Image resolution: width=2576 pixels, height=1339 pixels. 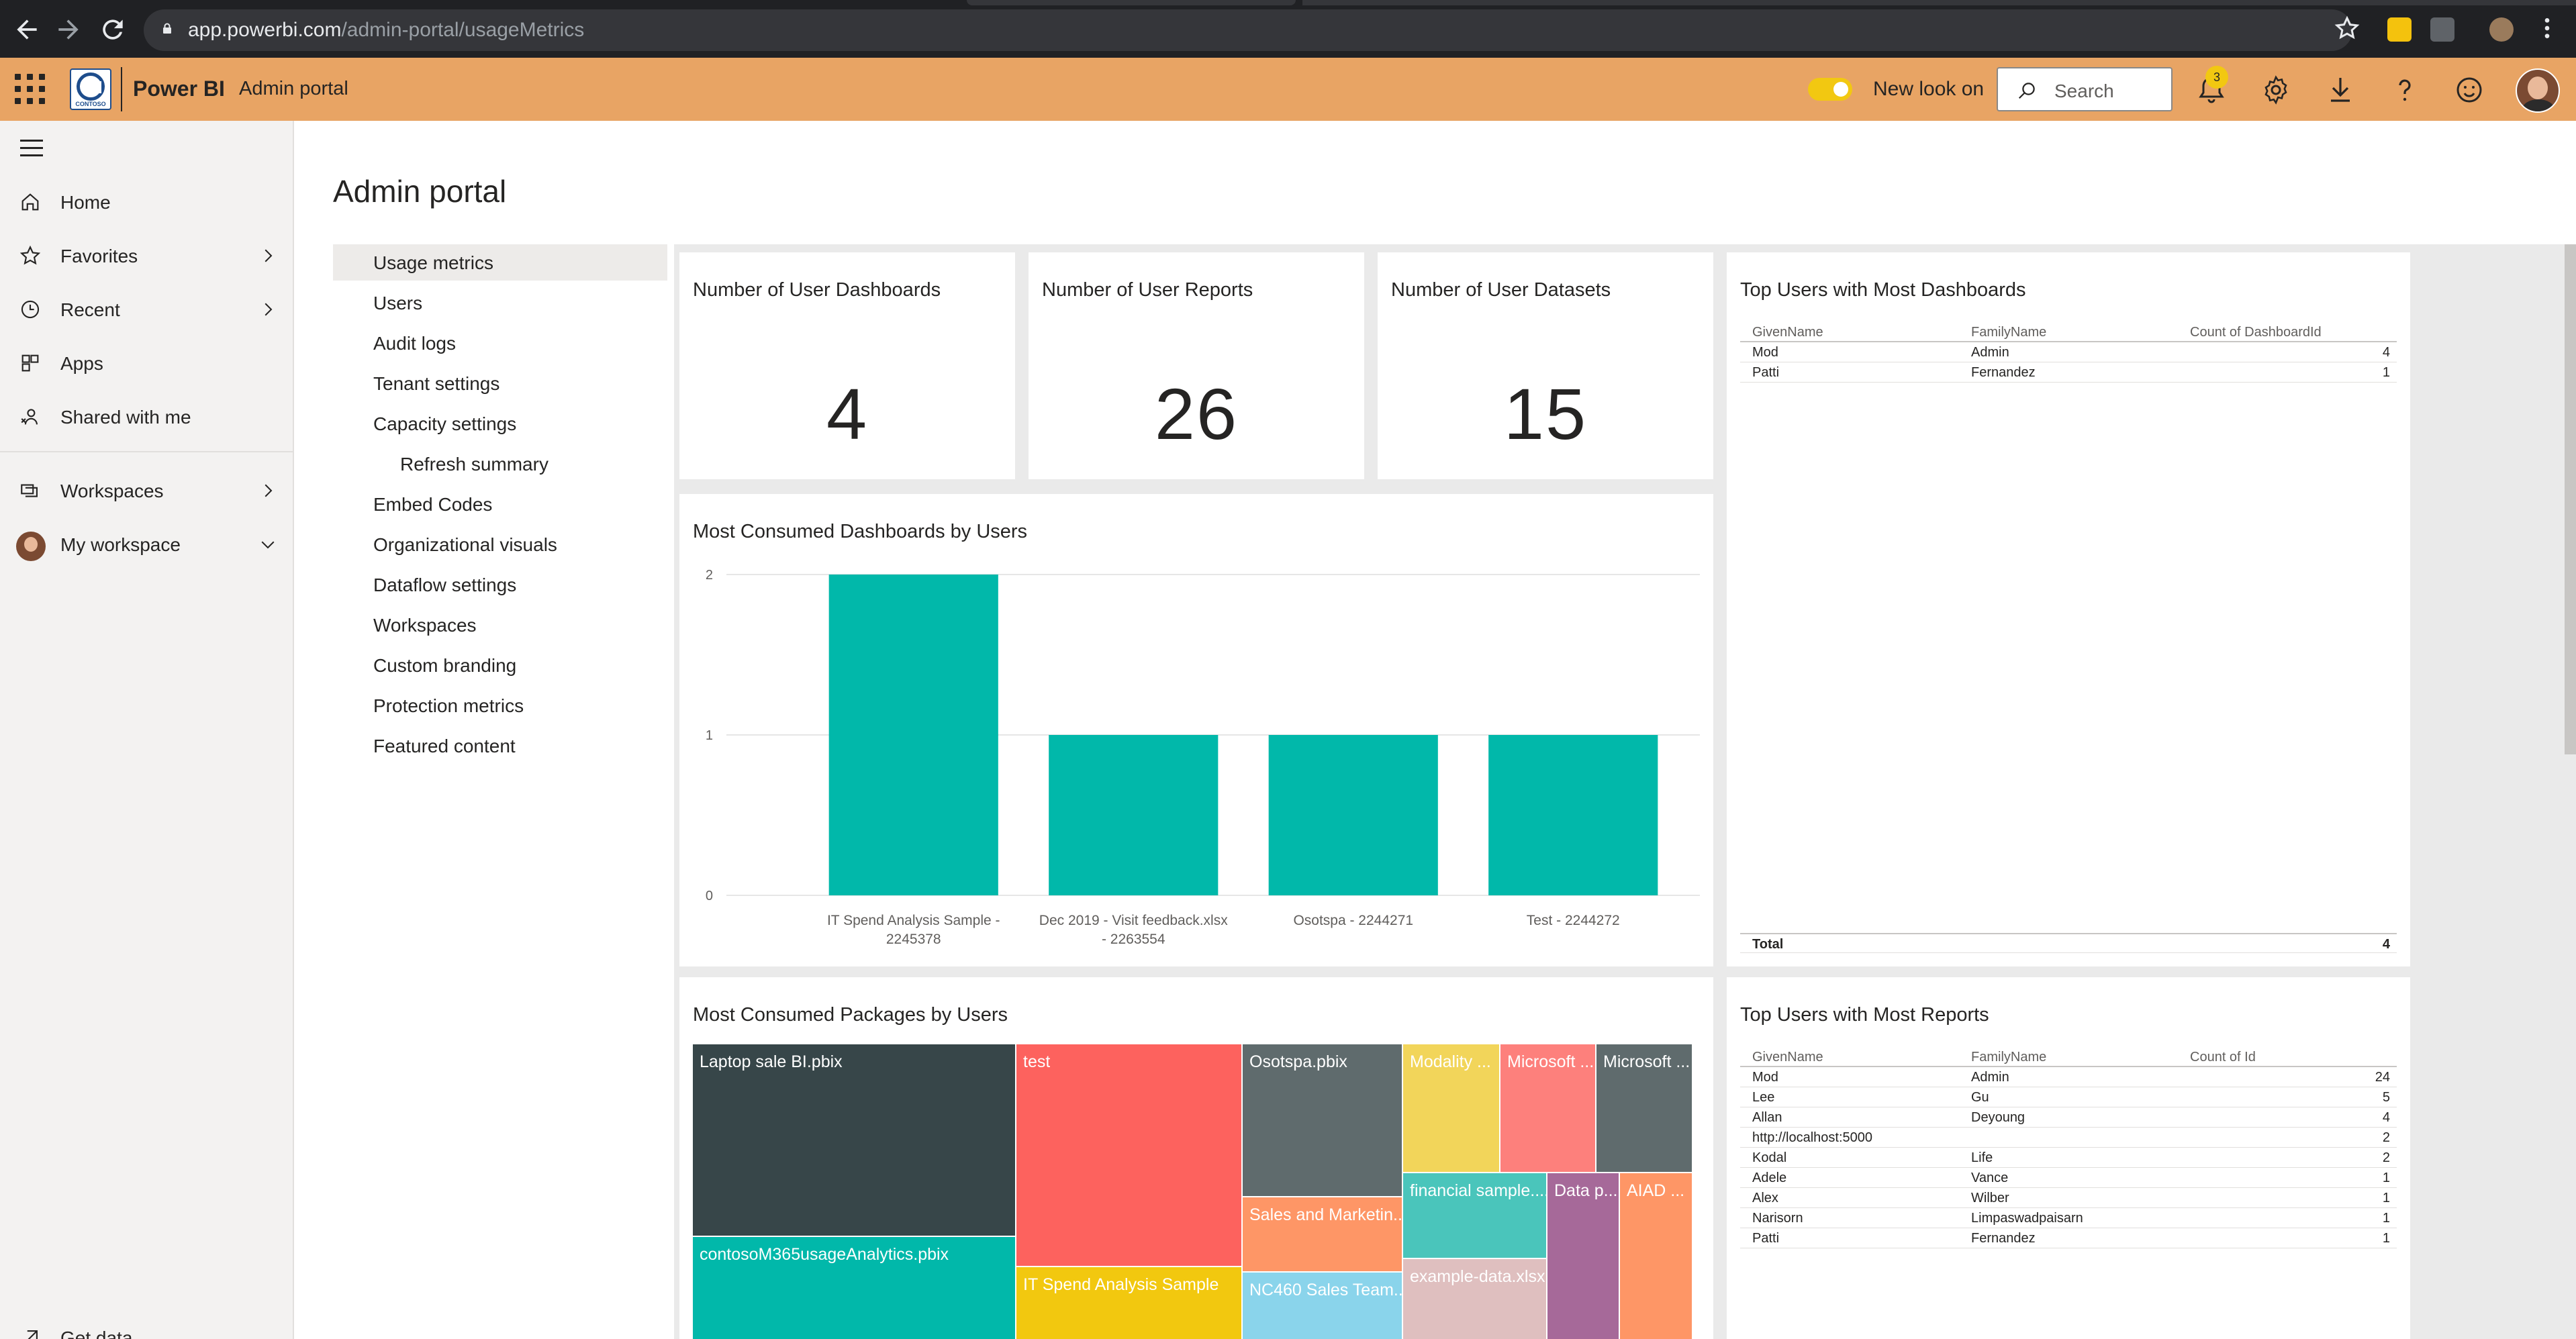 What do you see at coordinates (147, 310) in the screenshot?
I see `nav-item-recent: Recent` at bounding box center [147, 310].